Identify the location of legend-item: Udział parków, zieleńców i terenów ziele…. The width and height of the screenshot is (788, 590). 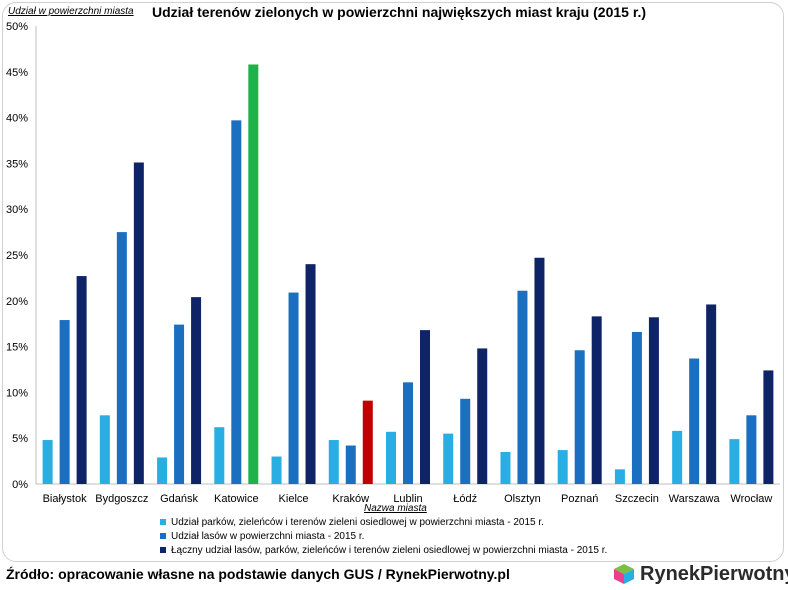
(383, 522).